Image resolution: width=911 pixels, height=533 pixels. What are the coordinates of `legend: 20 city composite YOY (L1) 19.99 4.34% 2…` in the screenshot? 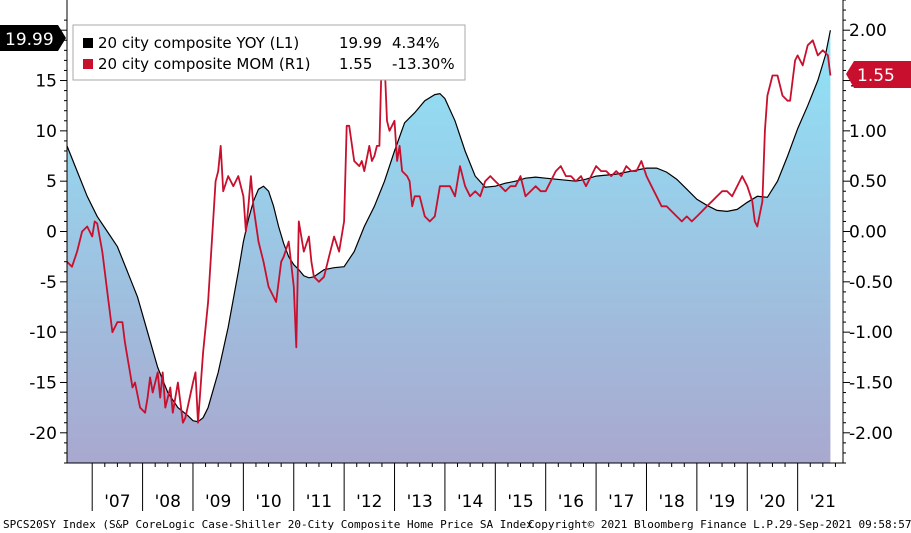 It's located at (269, 52).